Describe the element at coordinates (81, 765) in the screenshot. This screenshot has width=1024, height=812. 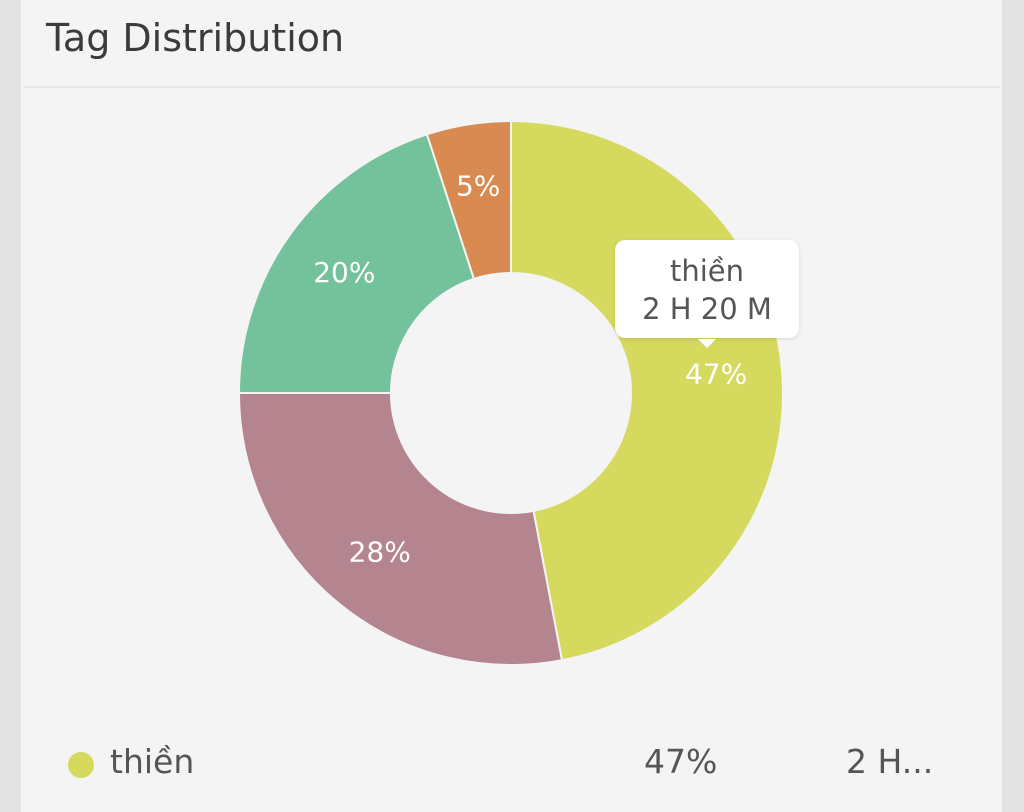
I see `legend-color-dot` at that location.